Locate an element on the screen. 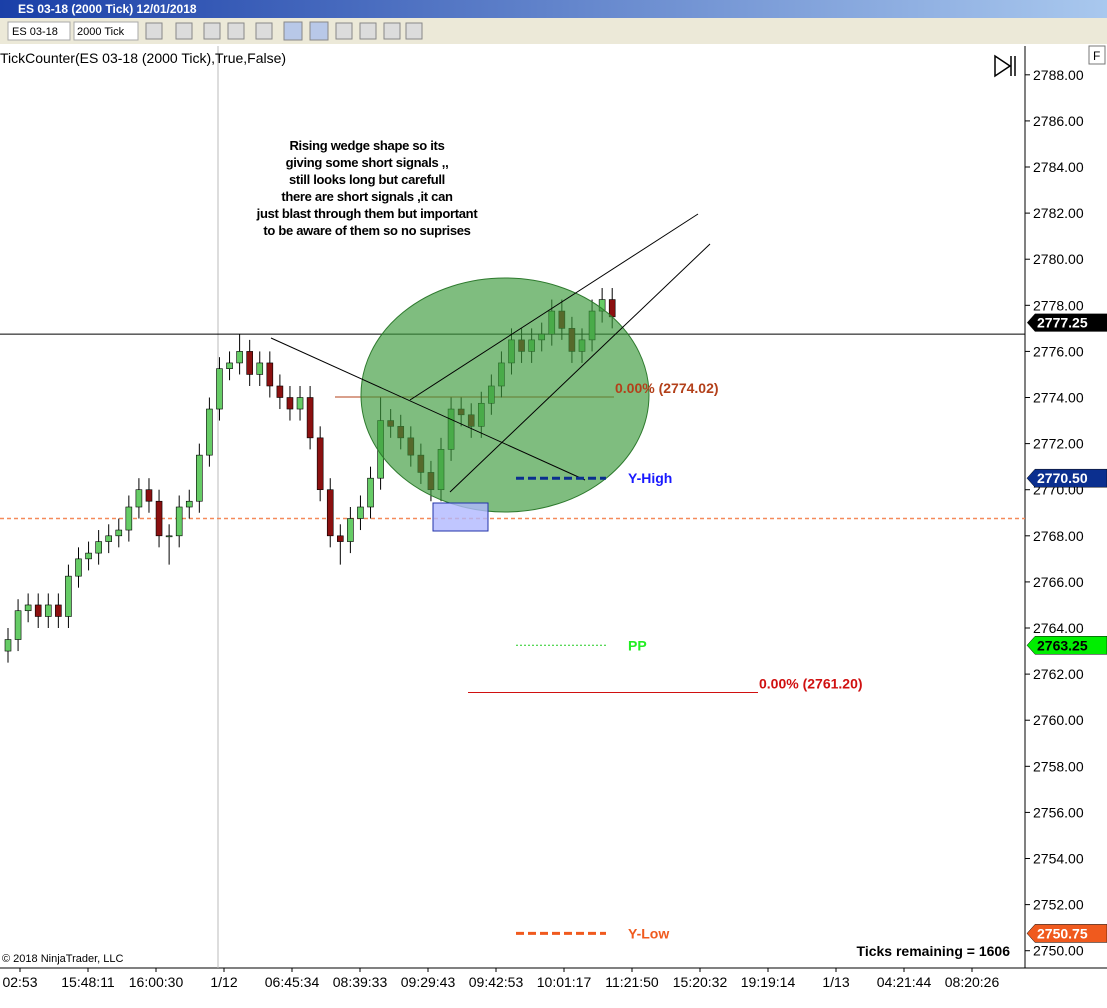 Image resolution: width=1107 pixels, height=1008 pixels. annotation-line: there are short signals ,it can is located at coordinates (367, 196).